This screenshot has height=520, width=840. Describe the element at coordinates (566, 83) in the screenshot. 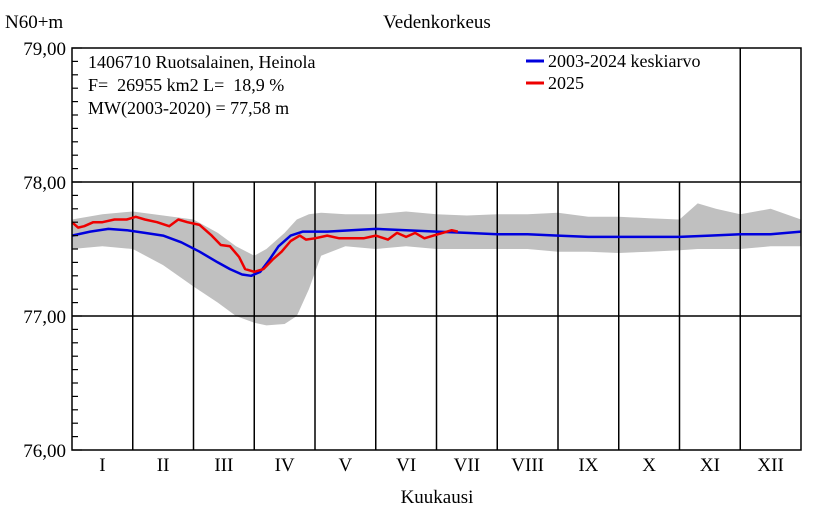

I see `legend-label-2025: 2025` at that location.